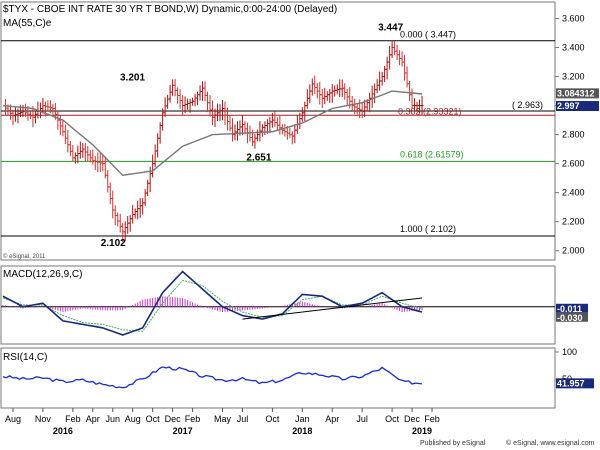 This screenshot has height=450, width=600. What do you see at coordinates (422, 431) in the screenshot?
I see `x-year-label: 2019` at bounding box center [422, 431].